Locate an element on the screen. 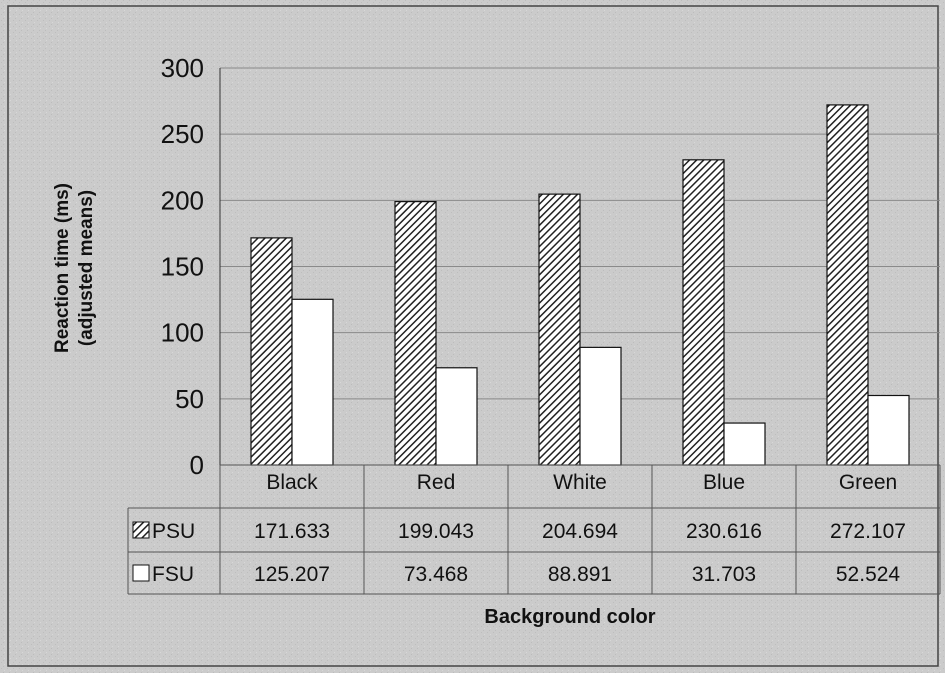  y-tick-label: 300 is located at coordinates (182, 68).